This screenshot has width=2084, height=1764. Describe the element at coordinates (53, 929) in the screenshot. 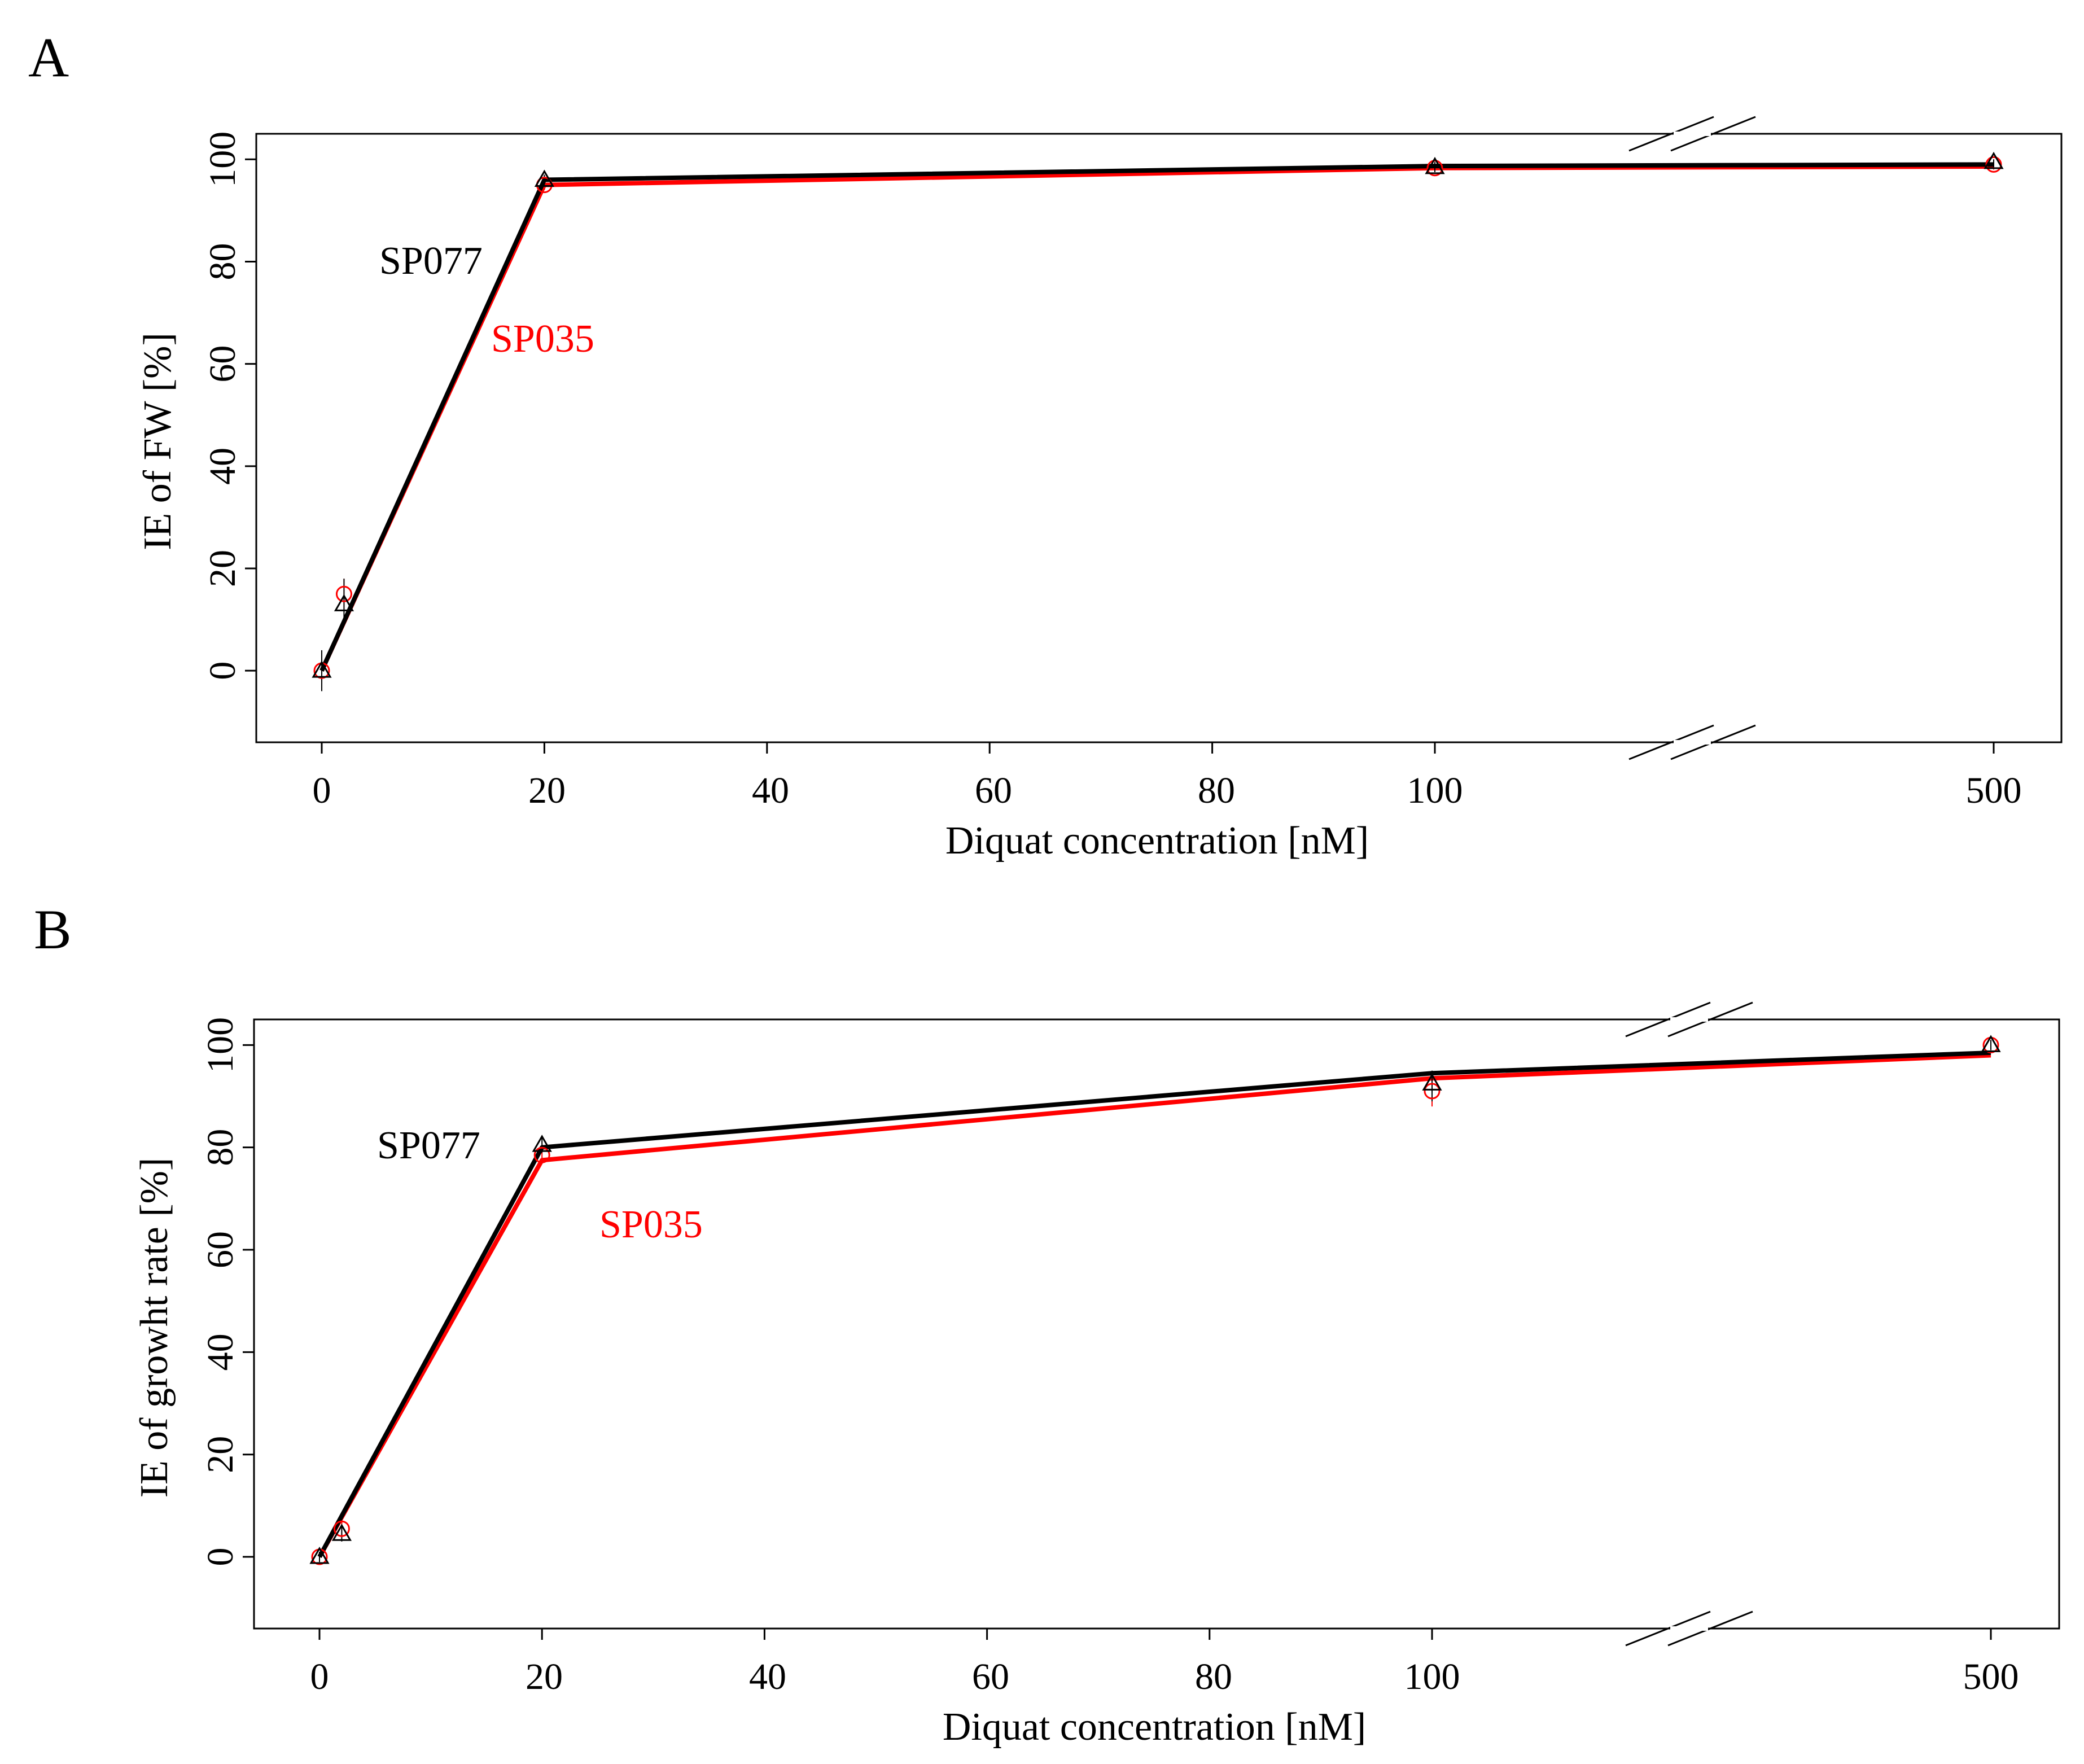

I see `panel-letter-b: B` at that location.